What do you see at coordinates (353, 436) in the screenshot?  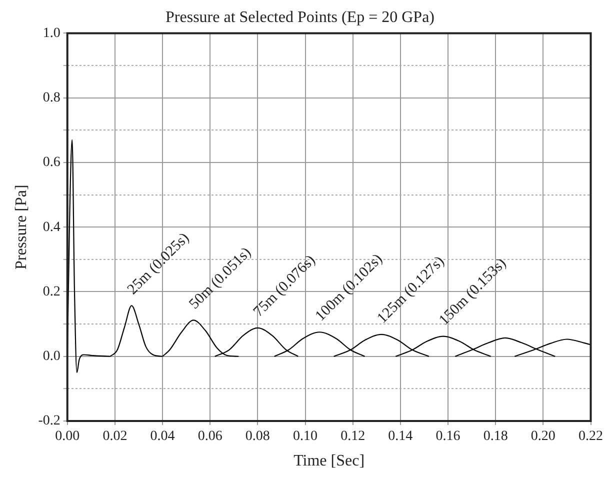 I see `x-tick-label: 0.12` at bounding box center [353, 436].